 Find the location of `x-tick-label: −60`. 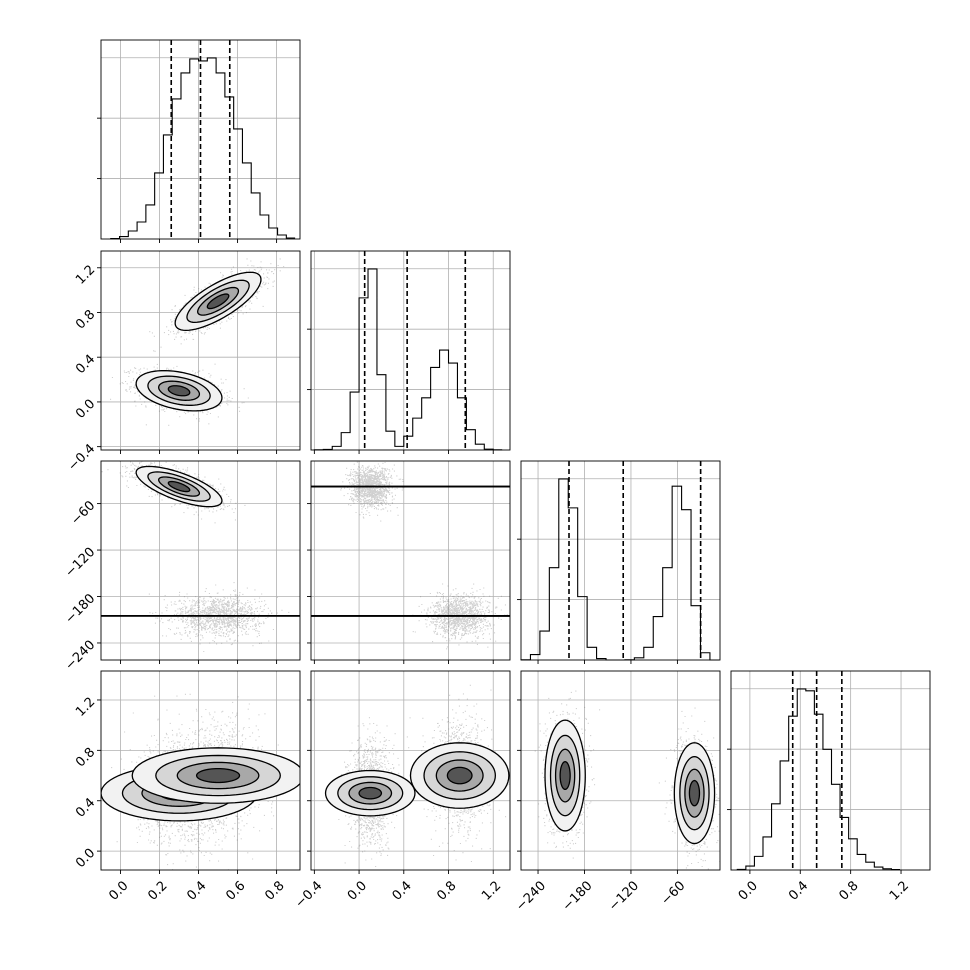

x-tick-label: −60 is located at coordinates (673, 893).